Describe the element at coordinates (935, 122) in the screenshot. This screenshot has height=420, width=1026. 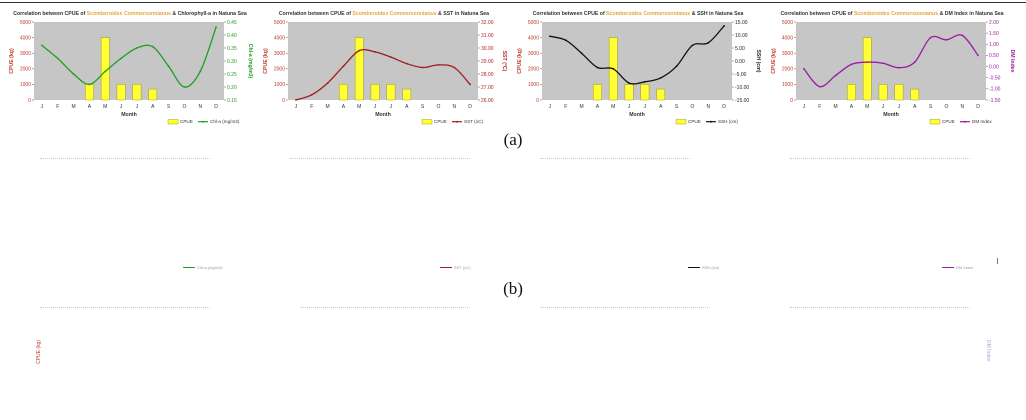
I see `legend-bar-swatch` at that location.